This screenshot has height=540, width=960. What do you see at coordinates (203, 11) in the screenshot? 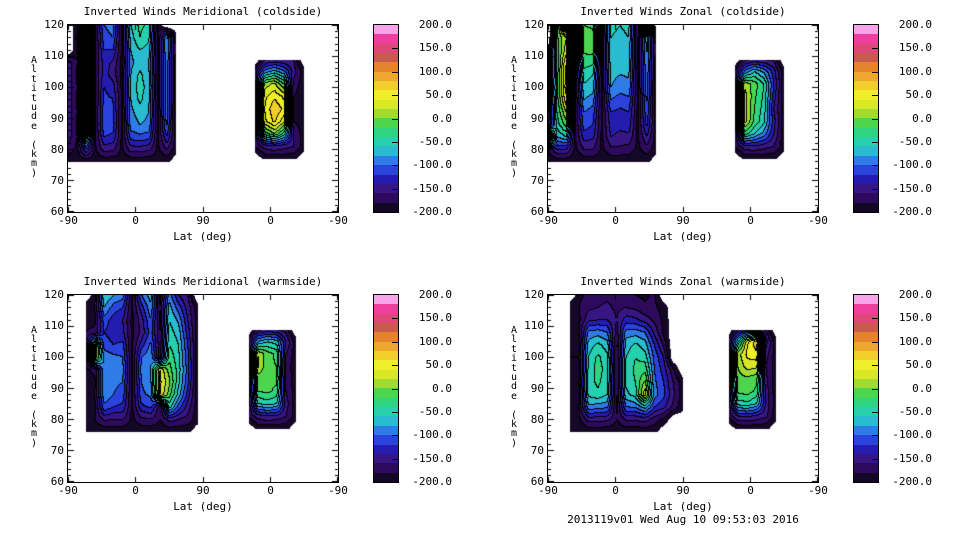
I see `panel-title: Inverted Winds Meridional (coldside)` at bounding box center [203, 11].